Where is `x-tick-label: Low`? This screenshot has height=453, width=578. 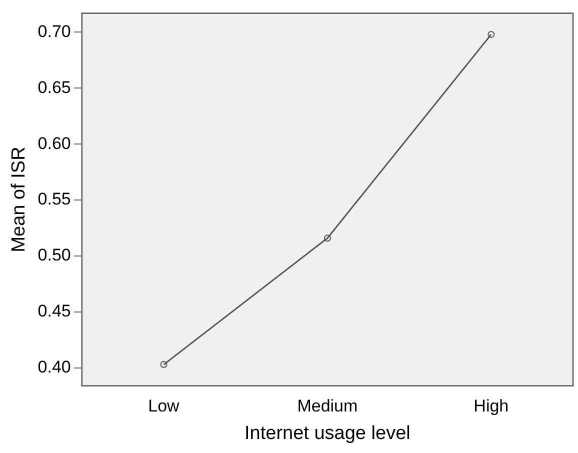
x-tick-label: Low is located at coordinates (164, 406).